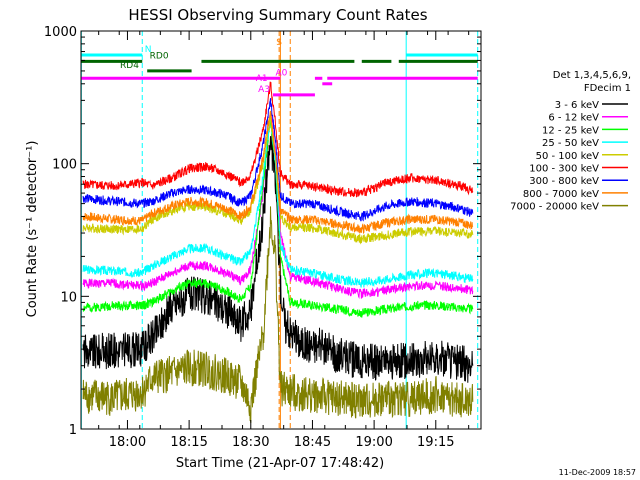 The image size is (640, 480). Describe the element at coordinates (264, 90) in the screenshot. I see `flag-a3-label: A3` at that location.